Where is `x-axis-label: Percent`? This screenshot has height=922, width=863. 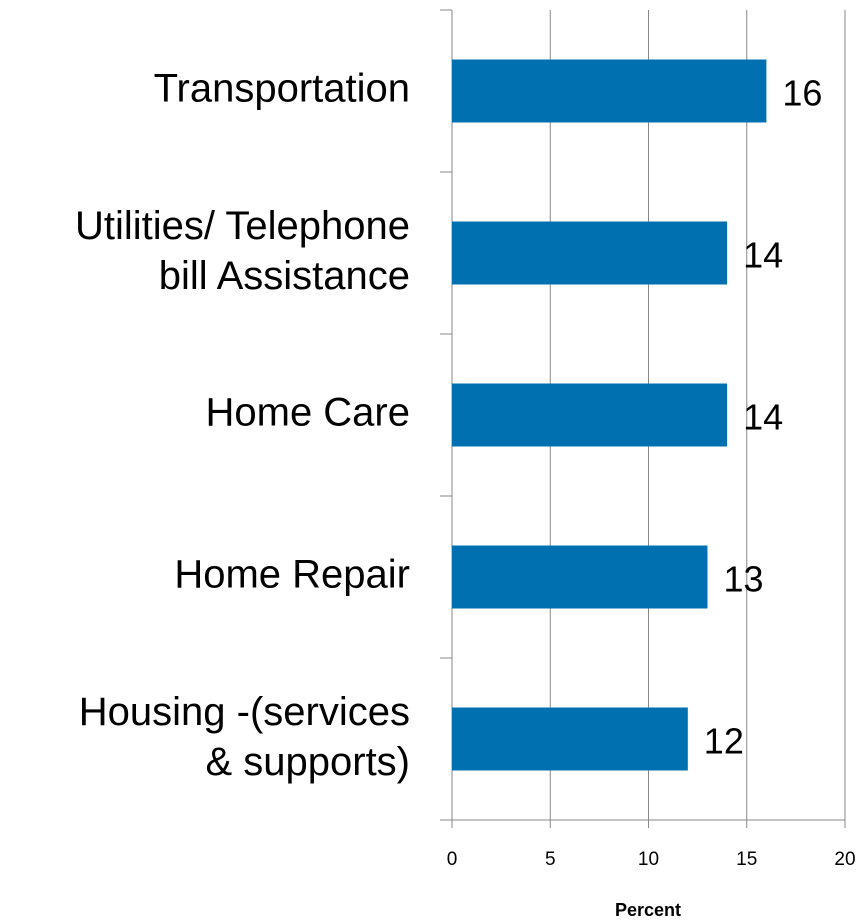 x-axis-label: Percent is located at coordinates (648, 910).